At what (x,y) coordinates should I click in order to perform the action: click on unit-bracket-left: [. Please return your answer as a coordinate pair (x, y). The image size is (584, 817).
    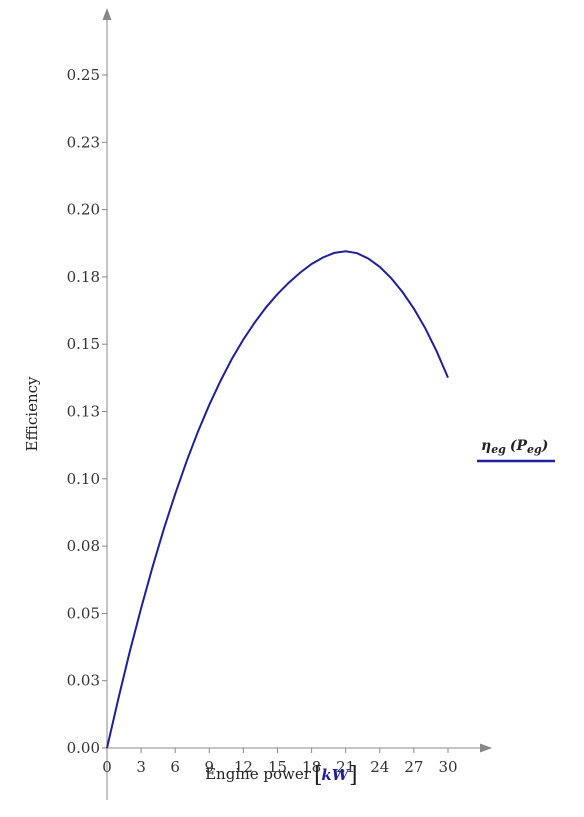
    Looking at the image, I should click on (318, 775).